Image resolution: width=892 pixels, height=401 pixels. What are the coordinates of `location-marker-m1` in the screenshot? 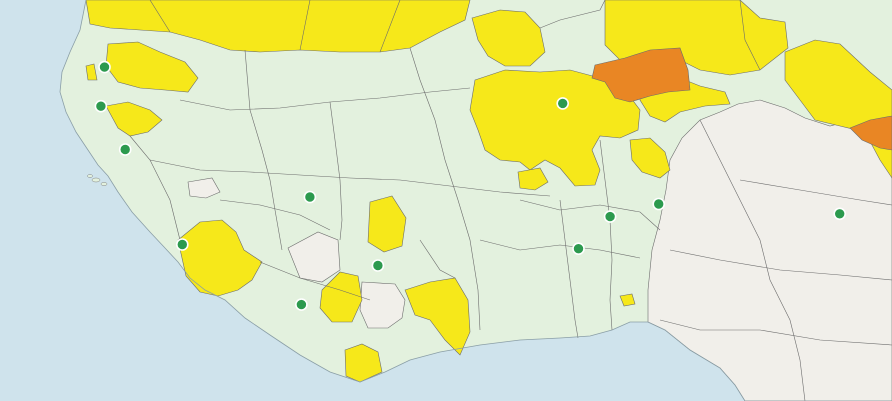 It's located at (104, 67).